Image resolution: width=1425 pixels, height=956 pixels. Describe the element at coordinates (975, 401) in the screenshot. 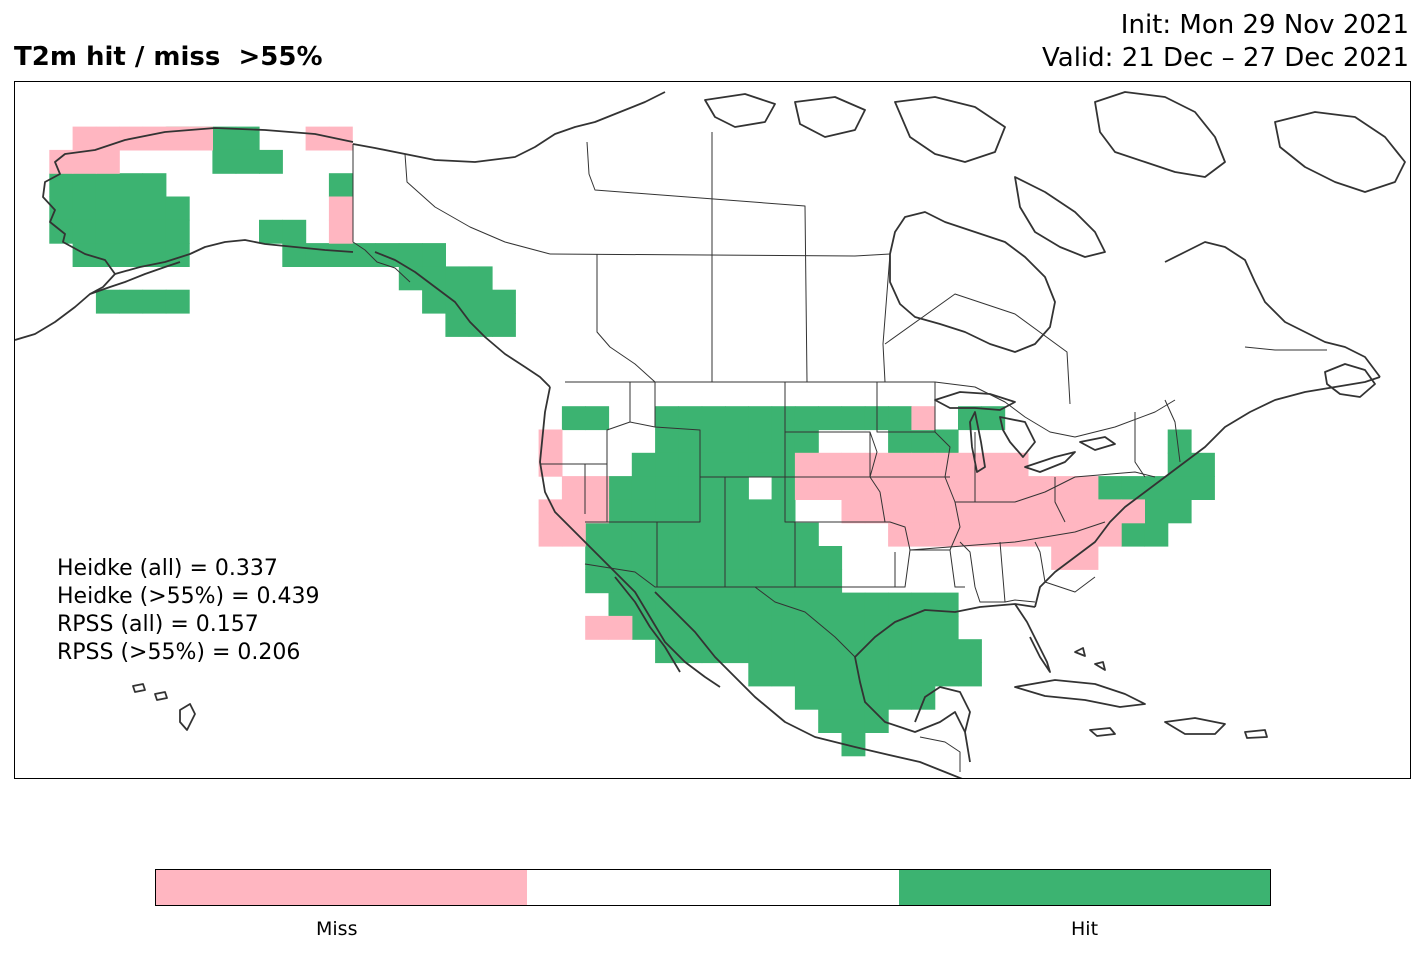

I see `lake-superior` at that location.